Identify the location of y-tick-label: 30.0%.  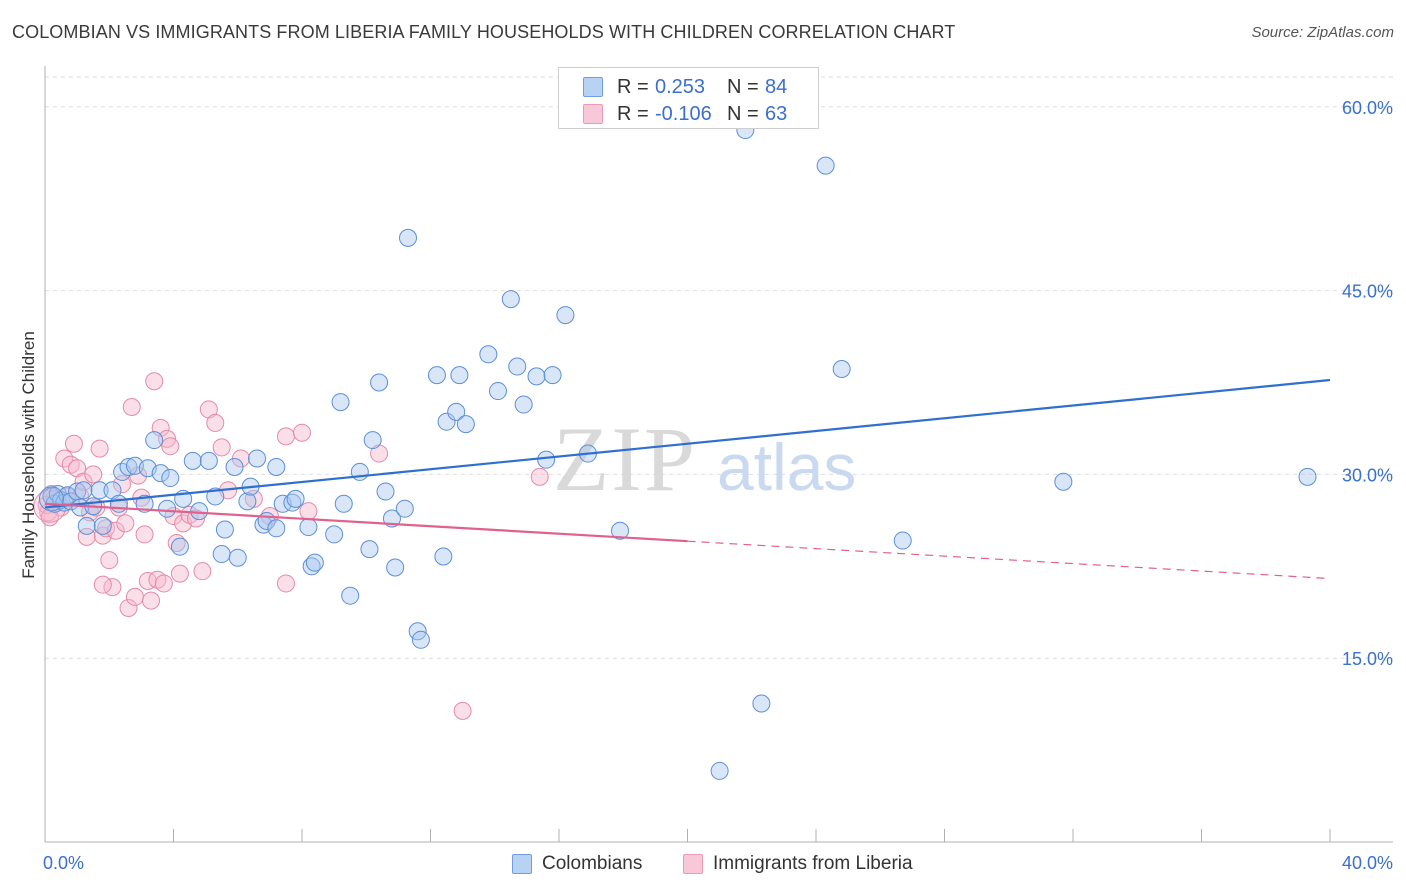
(1367, 475).